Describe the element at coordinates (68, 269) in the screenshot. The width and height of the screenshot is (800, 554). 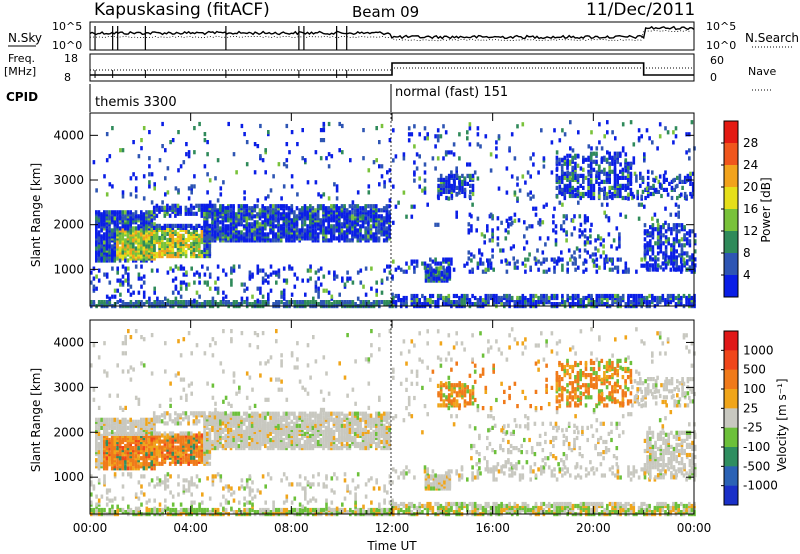
I see `y-tick-label: 1000` at that location.